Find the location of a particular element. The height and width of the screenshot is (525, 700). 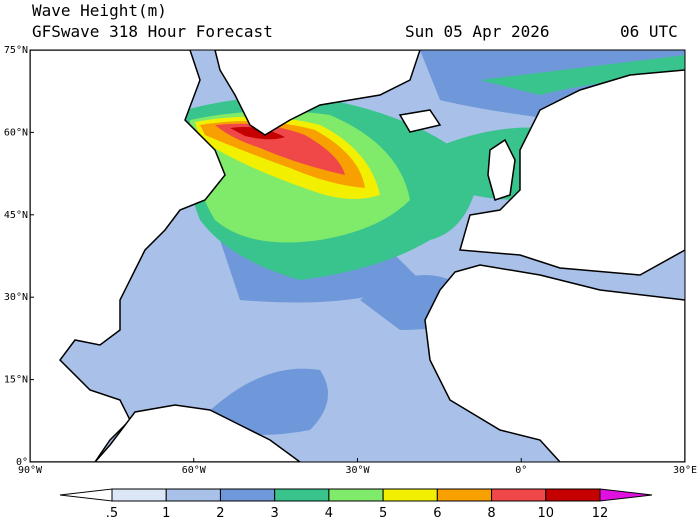

lon-label: 90°W is located at coordinates (30, 470).